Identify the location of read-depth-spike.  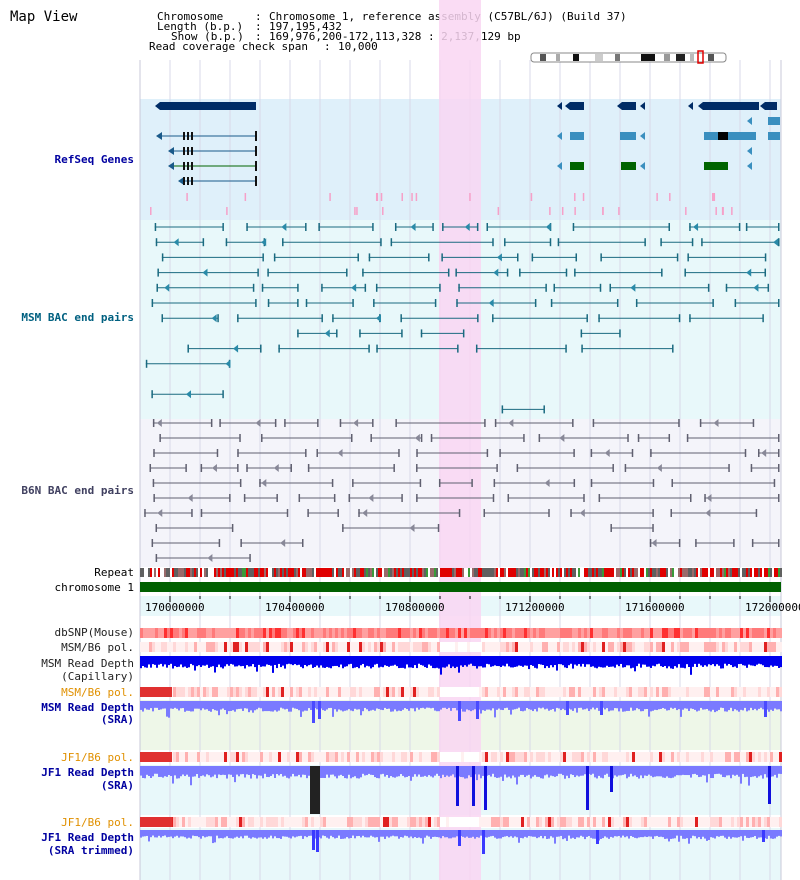
(485, 788).